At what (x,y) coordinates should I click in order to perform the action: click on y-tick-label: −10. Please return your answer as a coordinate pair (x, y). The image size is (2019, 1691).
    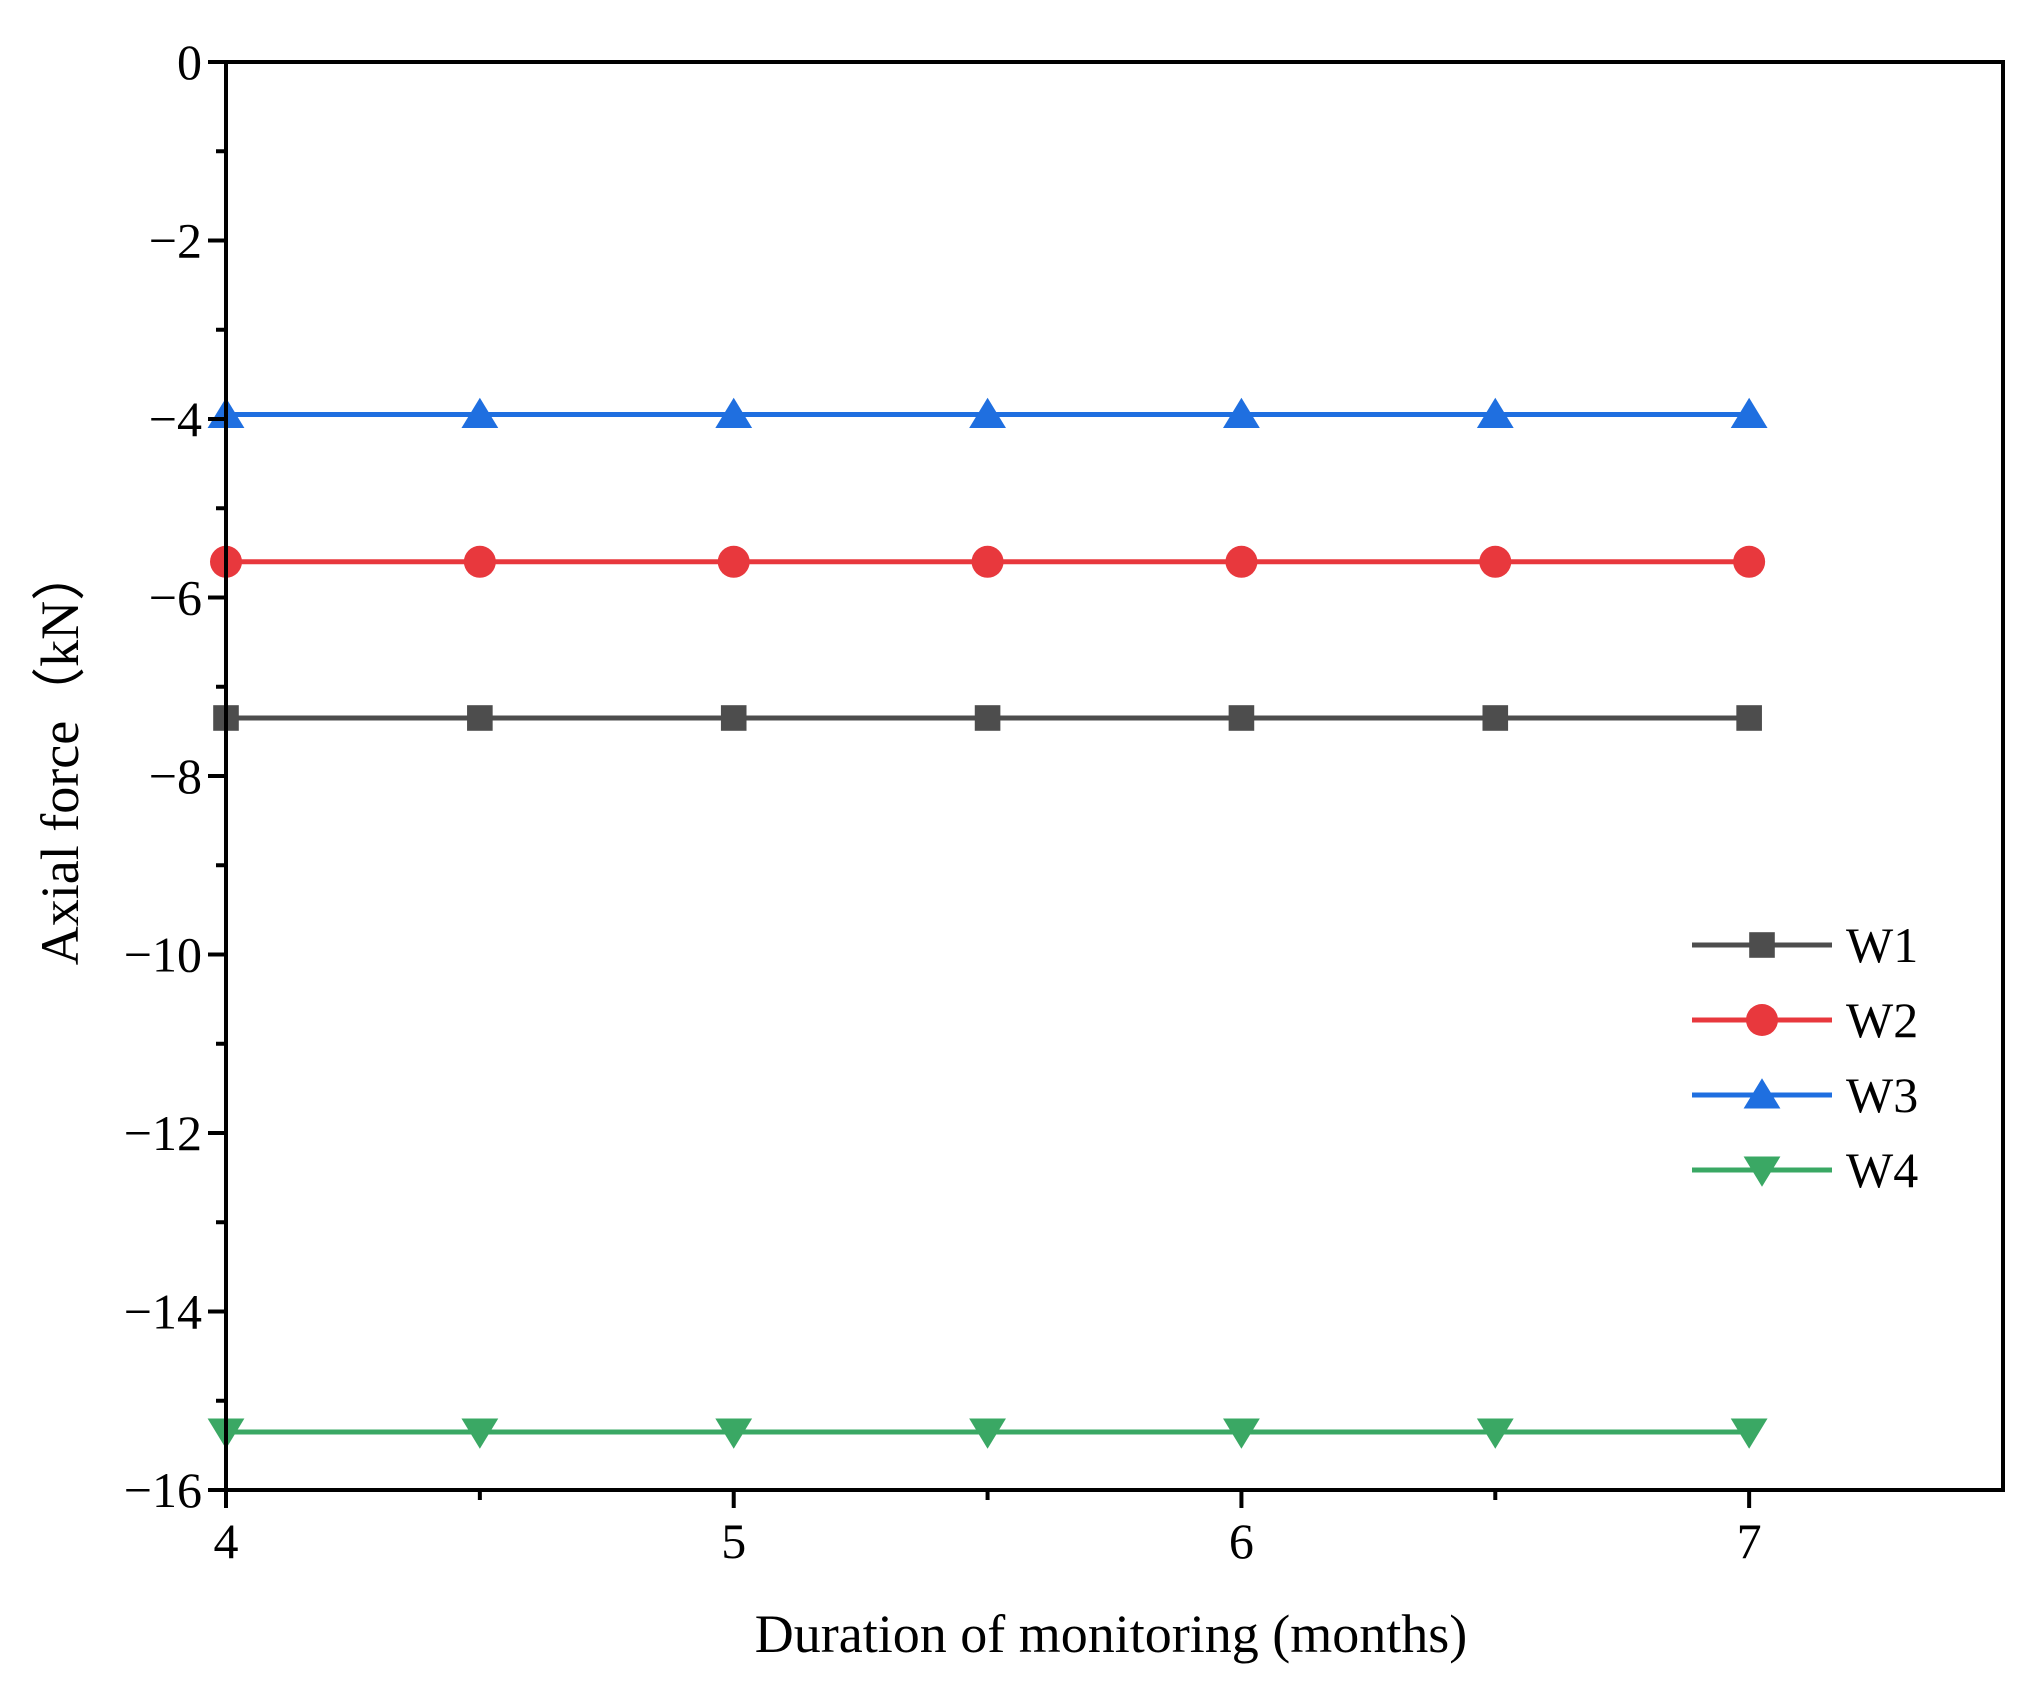
    Looking at the image, I should click on (163, 955).